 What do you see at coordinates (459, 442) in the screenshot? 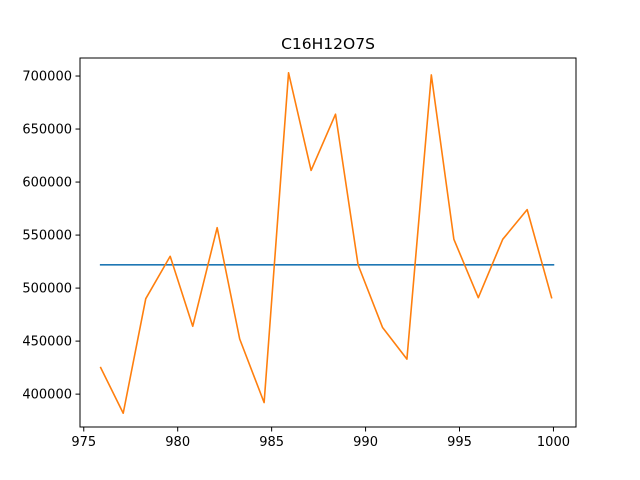
I see `x-tick-label: 995` at bounding box center [459, 442].